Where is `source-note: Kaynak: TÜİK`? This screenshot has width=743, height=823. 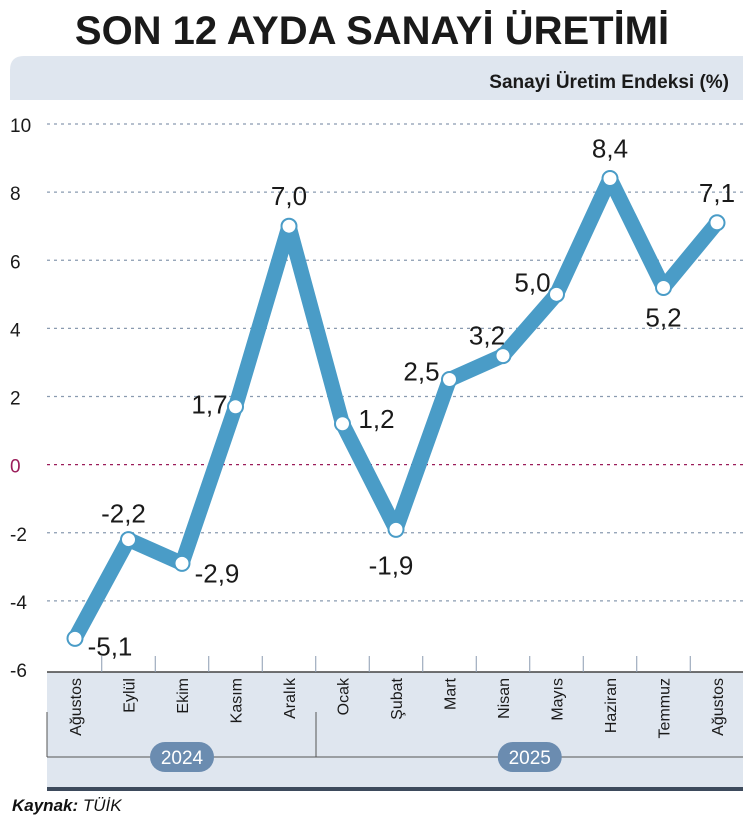
source-note: Kaynak: TÜİK is located at coordinates (67, 806).